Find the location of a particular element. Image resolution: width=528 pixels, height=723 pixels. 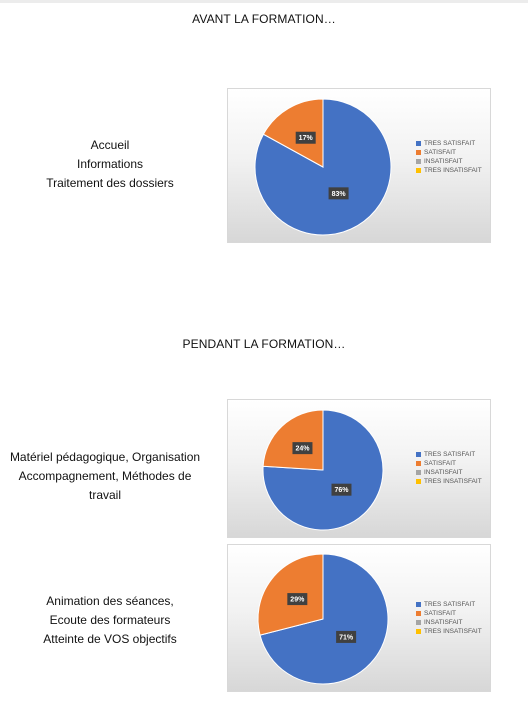

data-label-text: 29% is located at coordinates (297, 600).